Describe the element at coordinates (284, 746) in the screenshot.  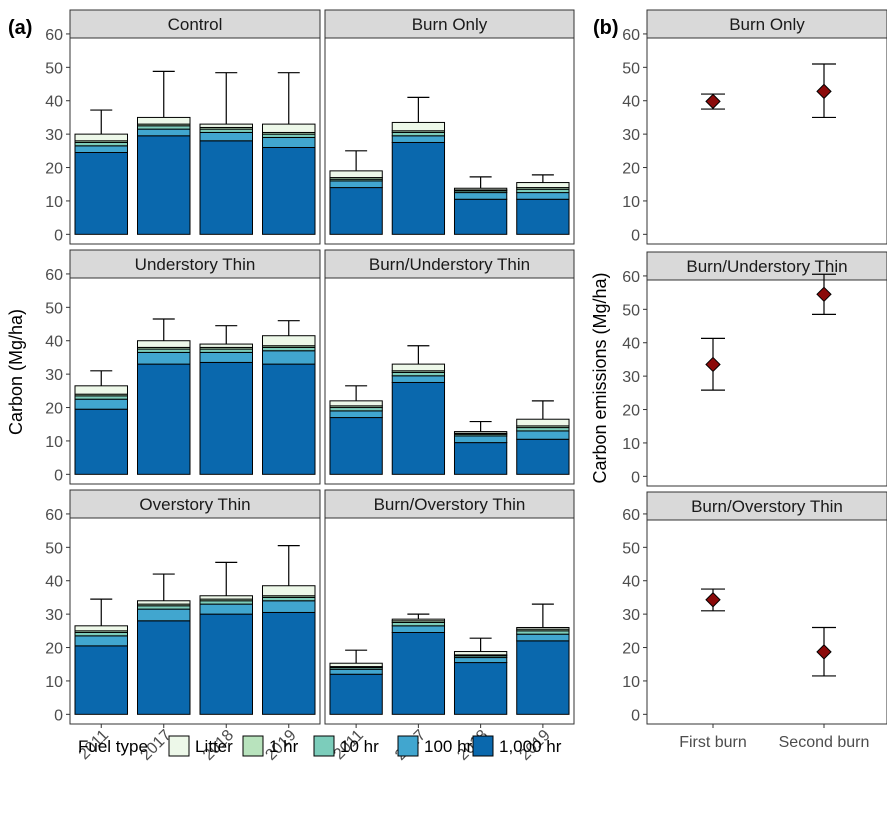
I see `legend-label-1-hr: 1 hr` at that location.